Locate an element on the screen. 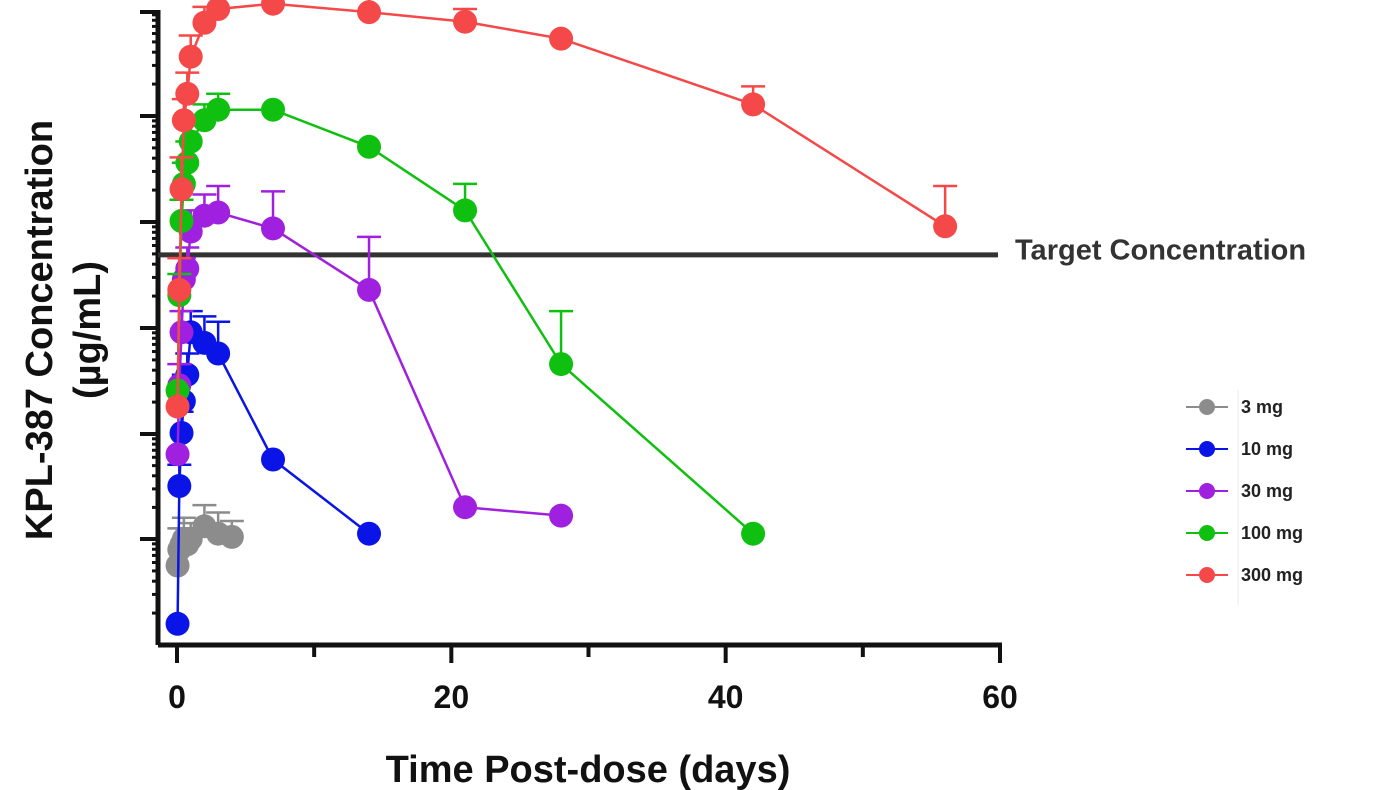 This screenshot has width=1389, height=790. legend-label: 300 mg is located at coordinates (1272, 575).